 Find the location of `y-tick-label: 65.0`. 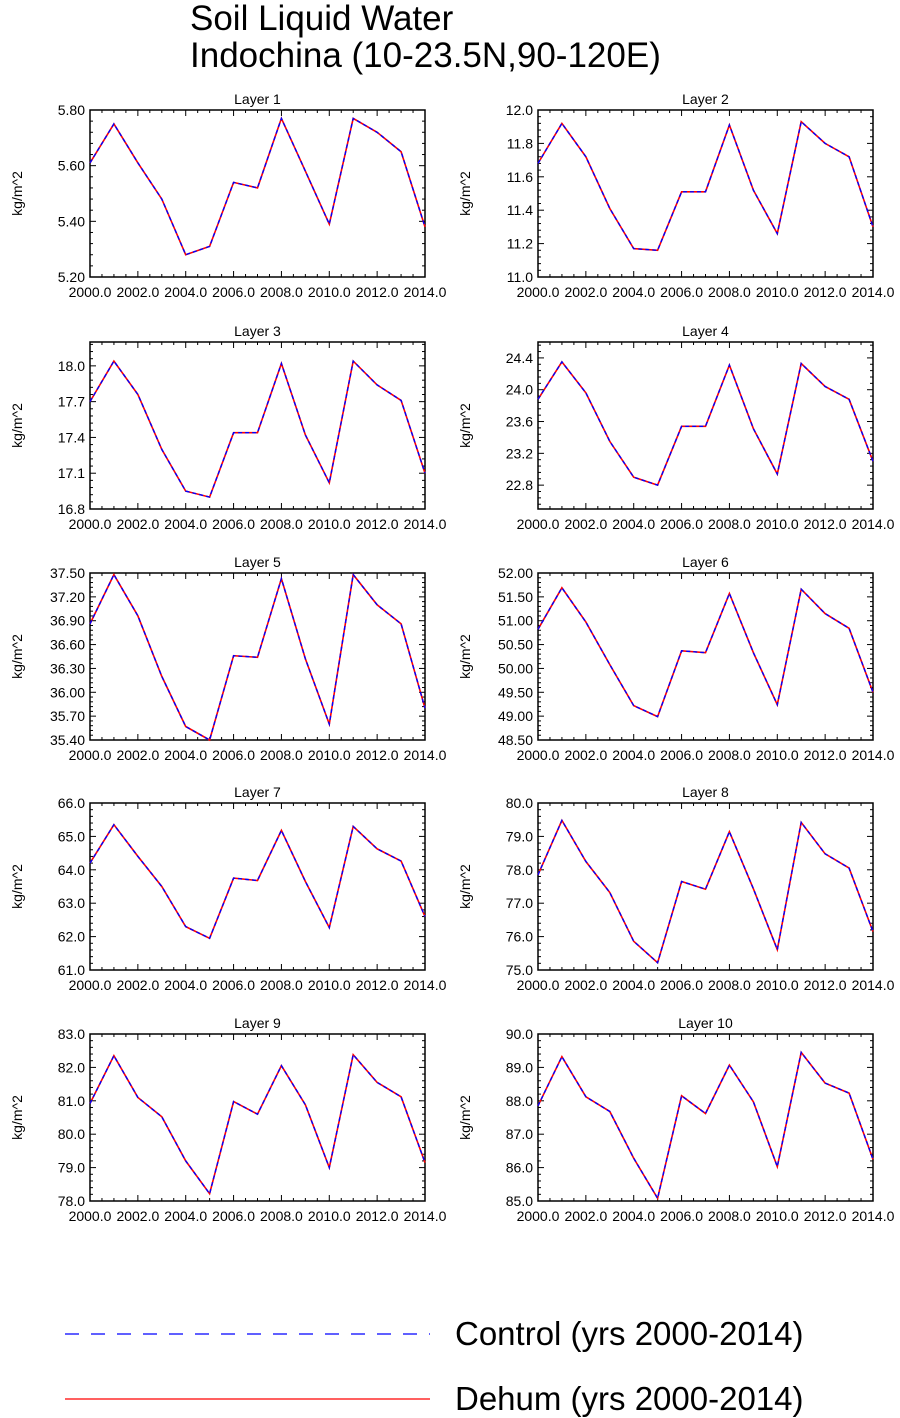

y-tick-label: 65.0 is located at coordinates (71, 836).